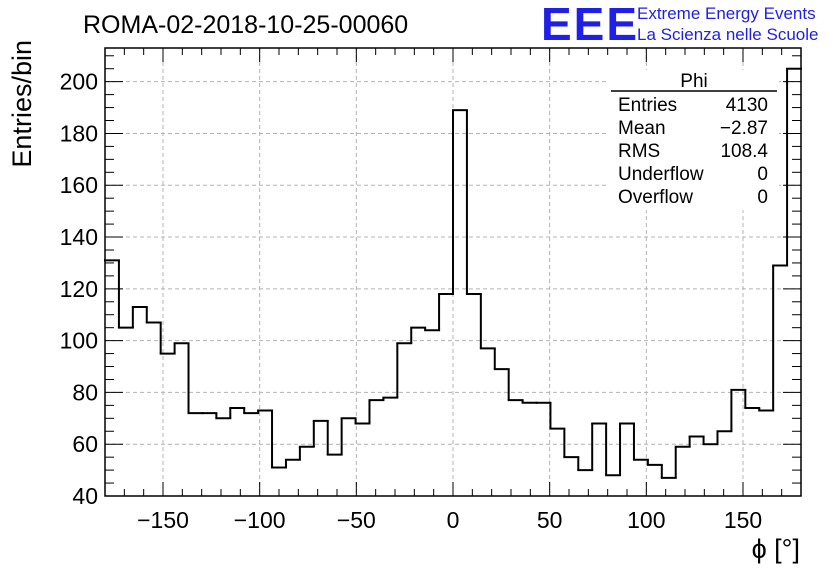 This screenshot has width=836, height=572. Describe the element at coordinates (79, 341) in the screenshot. I see `y-tick-label-3: 100` at that location.